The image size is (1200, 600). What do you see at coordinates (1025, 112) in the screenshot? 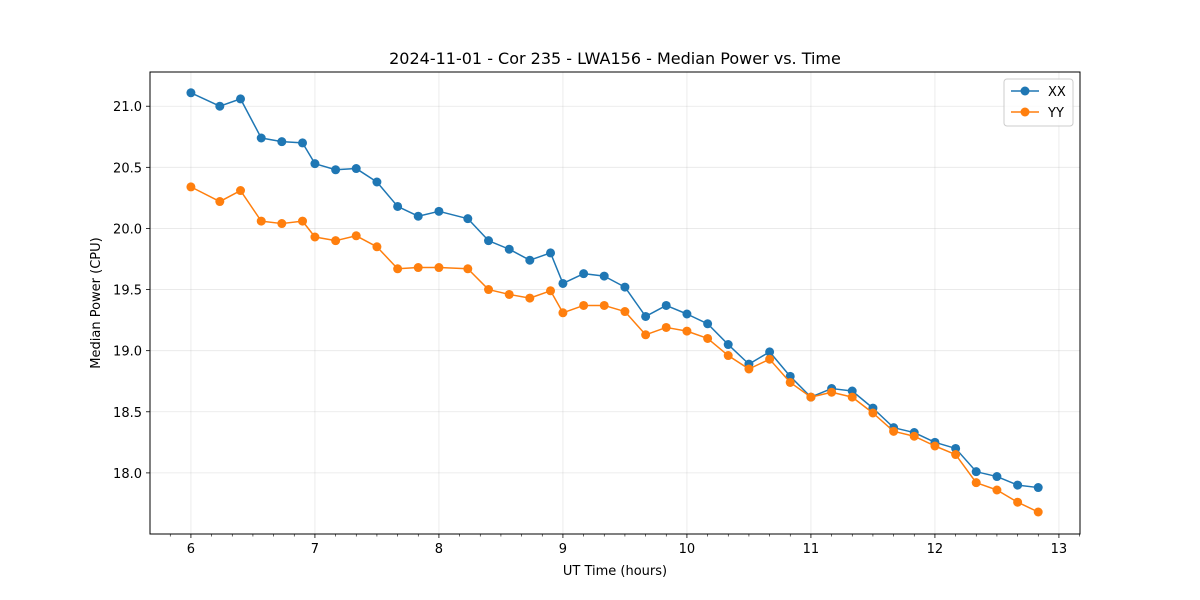
I see `legend-marker-yy` at bounding box center [1025, 112].